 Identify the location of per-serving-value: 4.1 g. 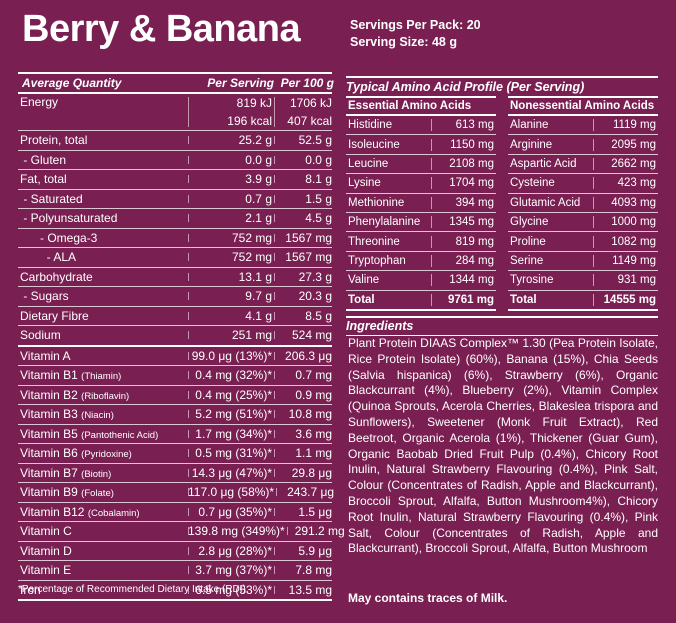
(231, 316).